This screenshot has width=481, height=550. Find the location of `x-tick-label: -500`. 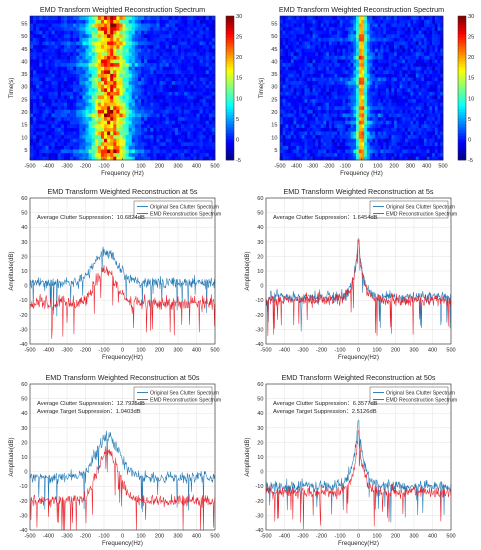

x-tick-label: -500 is located at coordinates (29, 167).